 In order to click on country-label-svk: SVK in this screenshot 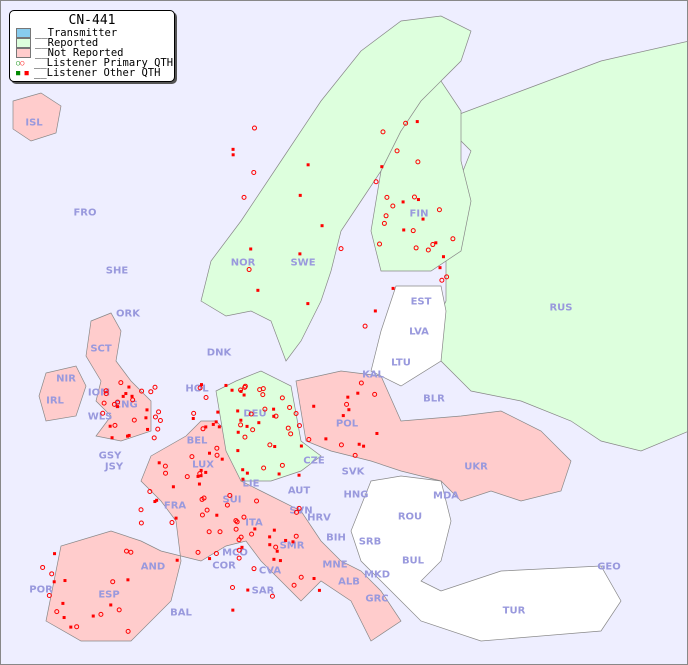, I will do `click(353, 472)`.